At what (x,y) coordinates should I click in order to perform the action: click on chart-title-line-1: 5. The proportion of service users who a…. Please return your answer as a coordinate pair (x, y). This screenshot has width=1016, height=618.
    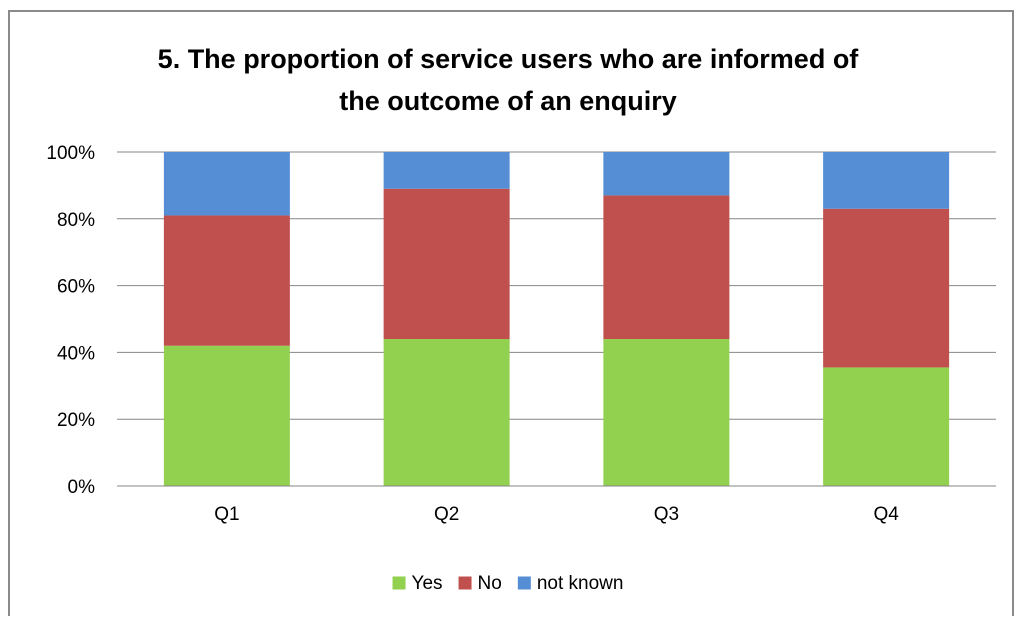
    Looking at the image, I should click on (509, 59).